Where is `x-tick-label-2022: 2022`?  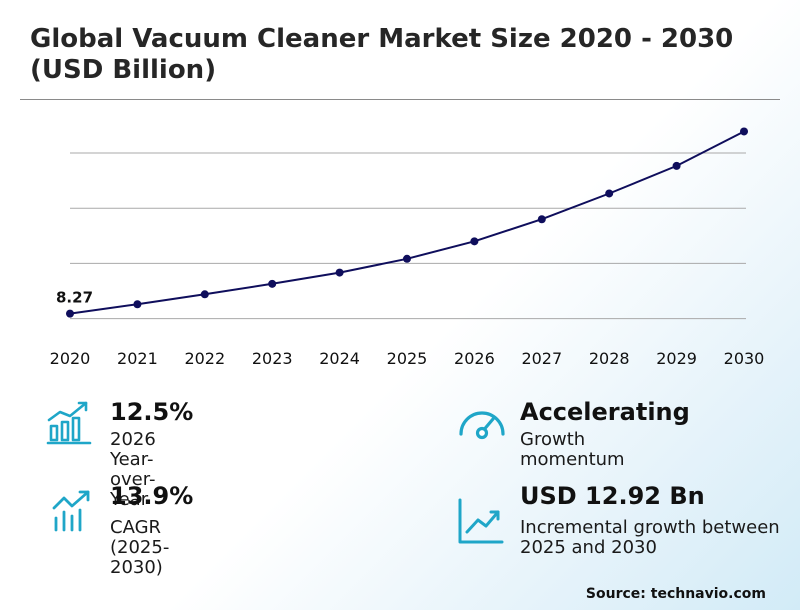
x-tick-label-2022: 2022 is located at coordinates (204, 358).